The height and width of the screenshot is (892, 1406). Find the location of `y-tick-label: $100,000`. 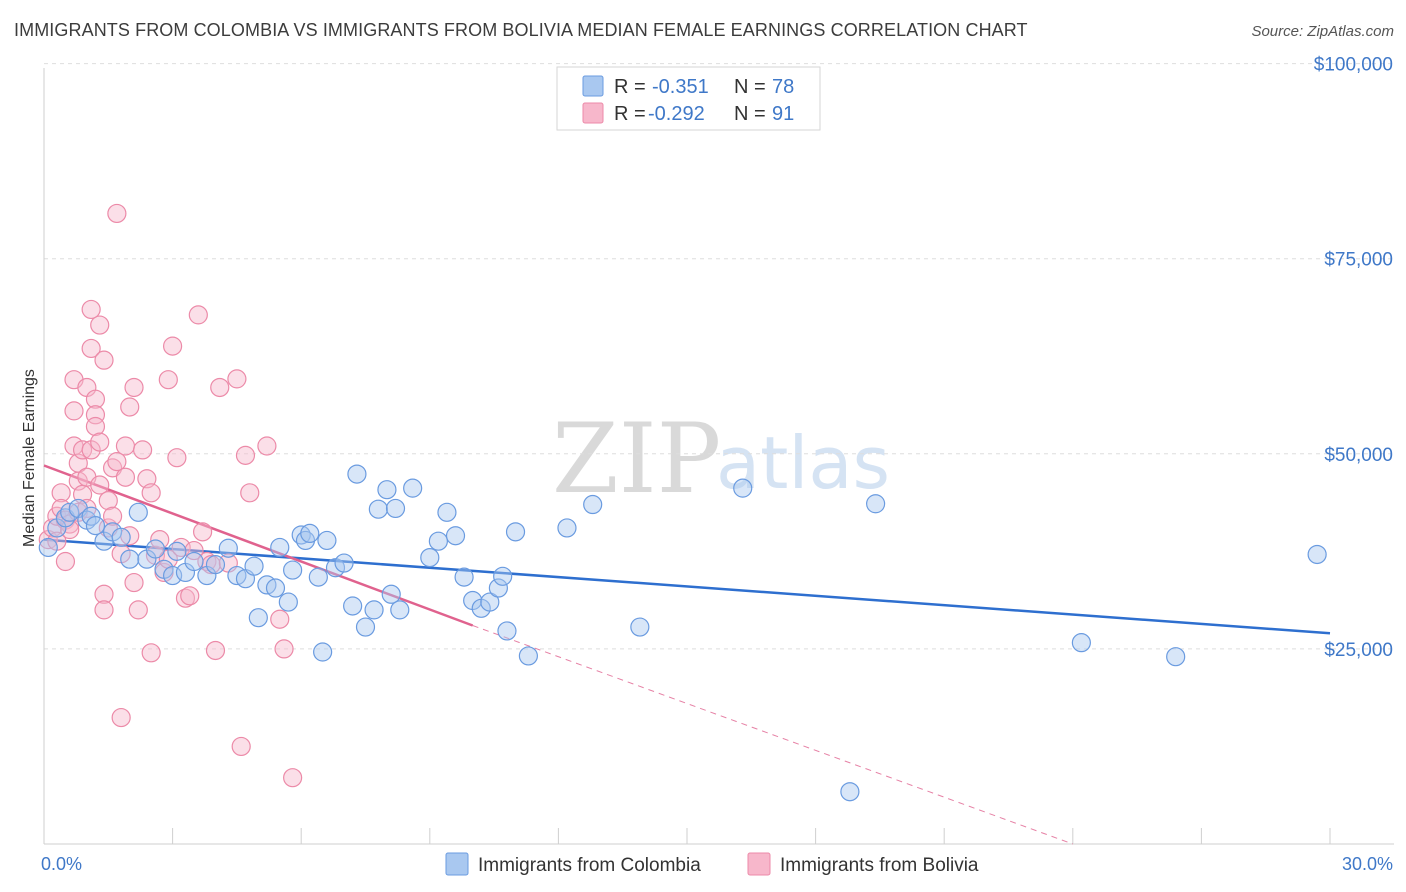

y-tick-label: $100,000 is located at coordinates (1353, 65).